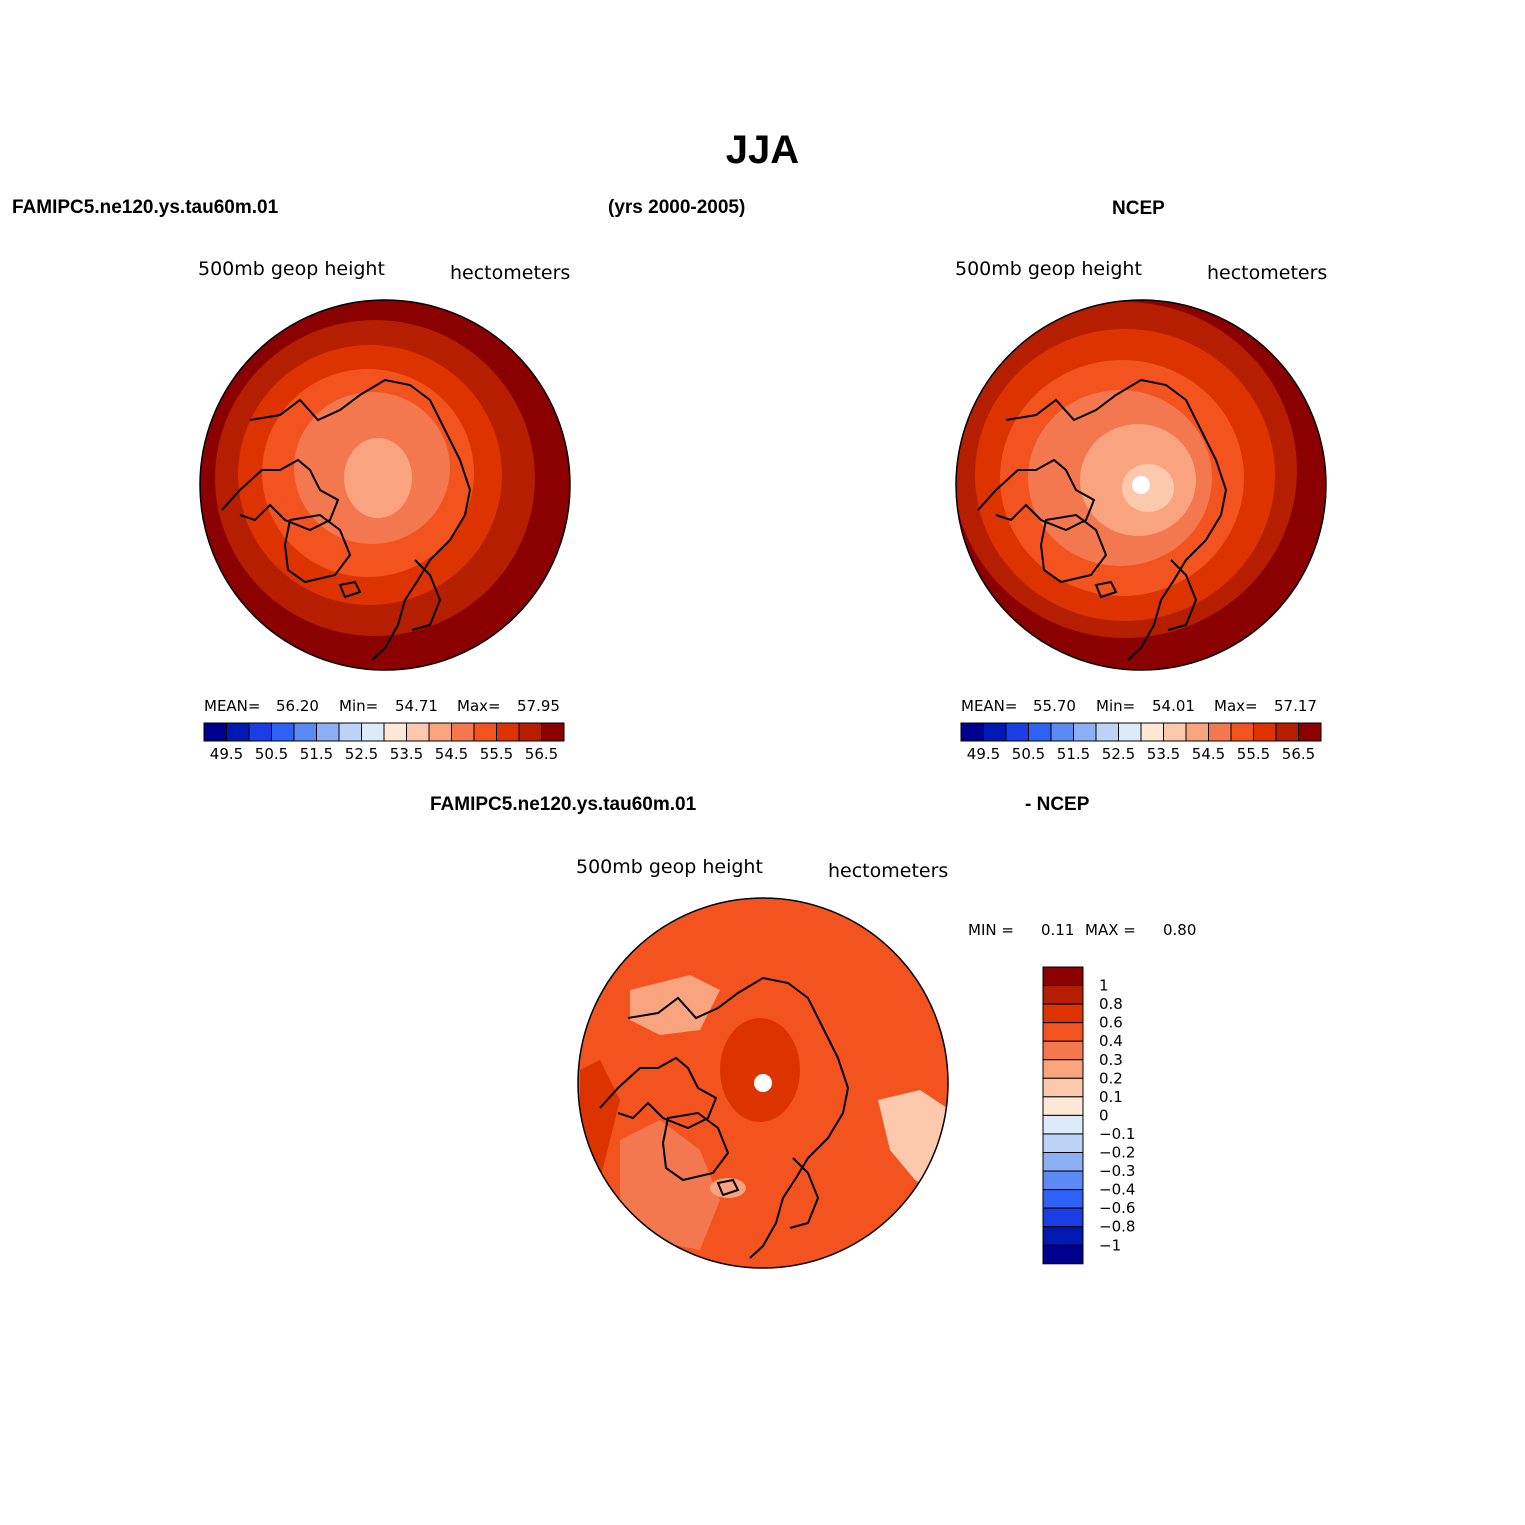  Describe the element at coordinates (1253, 754) in the screenshot. I see `obs-colorbar-tick-label: 55.5` at that location.